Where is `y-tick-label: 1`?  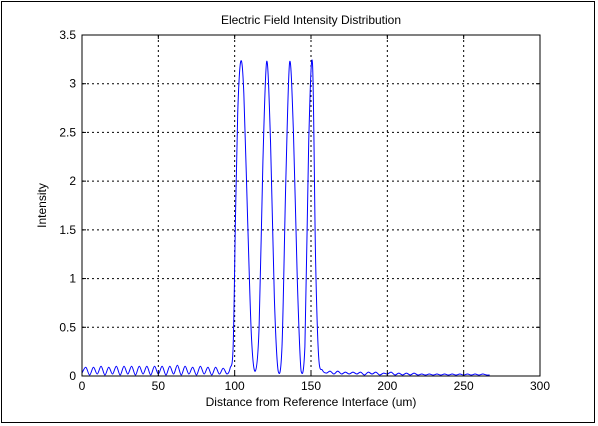 y-tick-label: 1 is located at coordinates (72, 279).